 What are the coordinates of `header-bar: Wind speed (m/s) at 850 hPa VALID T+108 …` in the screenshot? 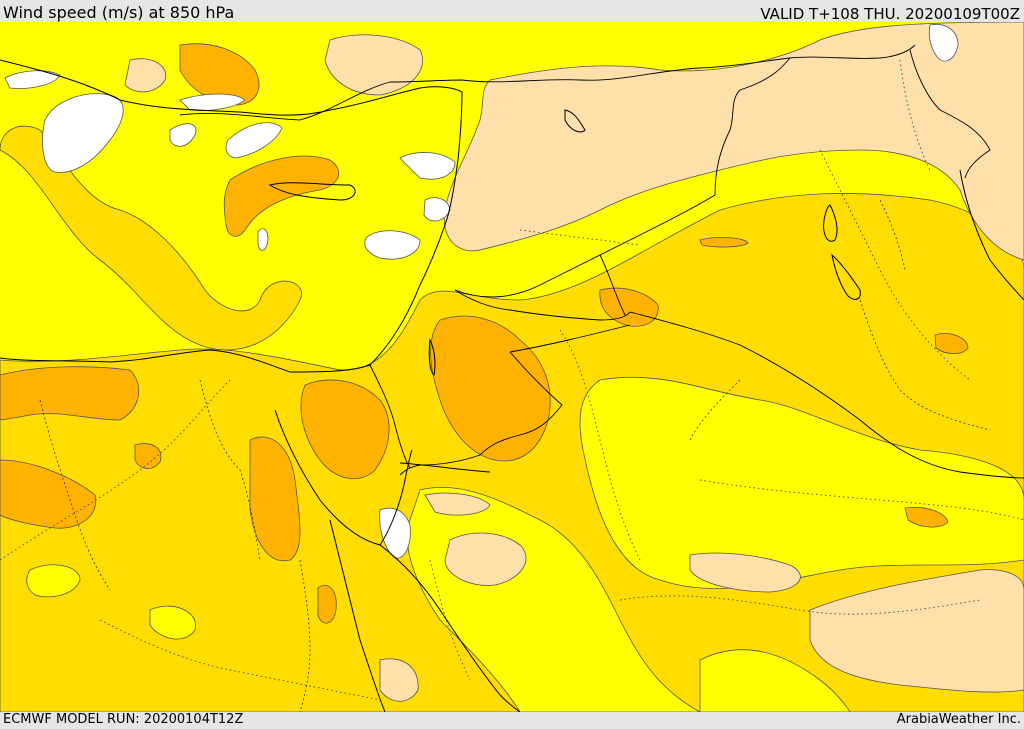 It's located at (512, 11).